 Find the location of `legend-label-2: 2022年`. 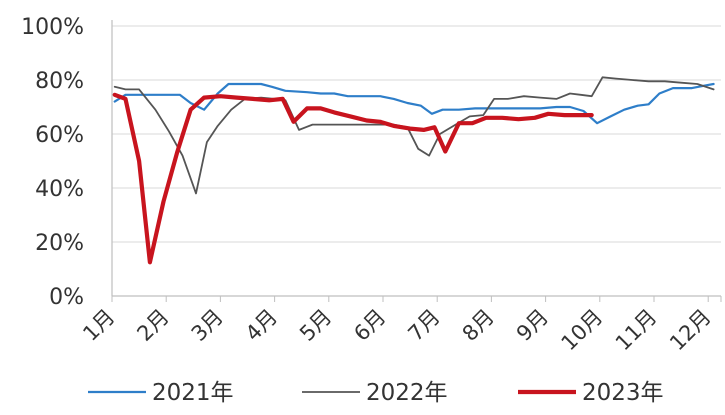

legend-label-2: 2022年 is located at coordinates (407, 393).